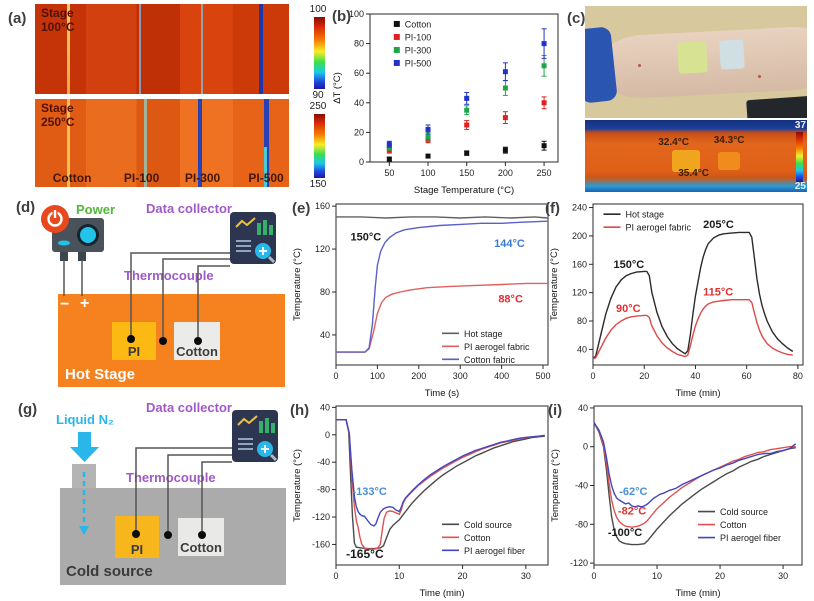 This screenshot has width=814, height=601. I want to click on colorbar-250c, so click(319, 146).